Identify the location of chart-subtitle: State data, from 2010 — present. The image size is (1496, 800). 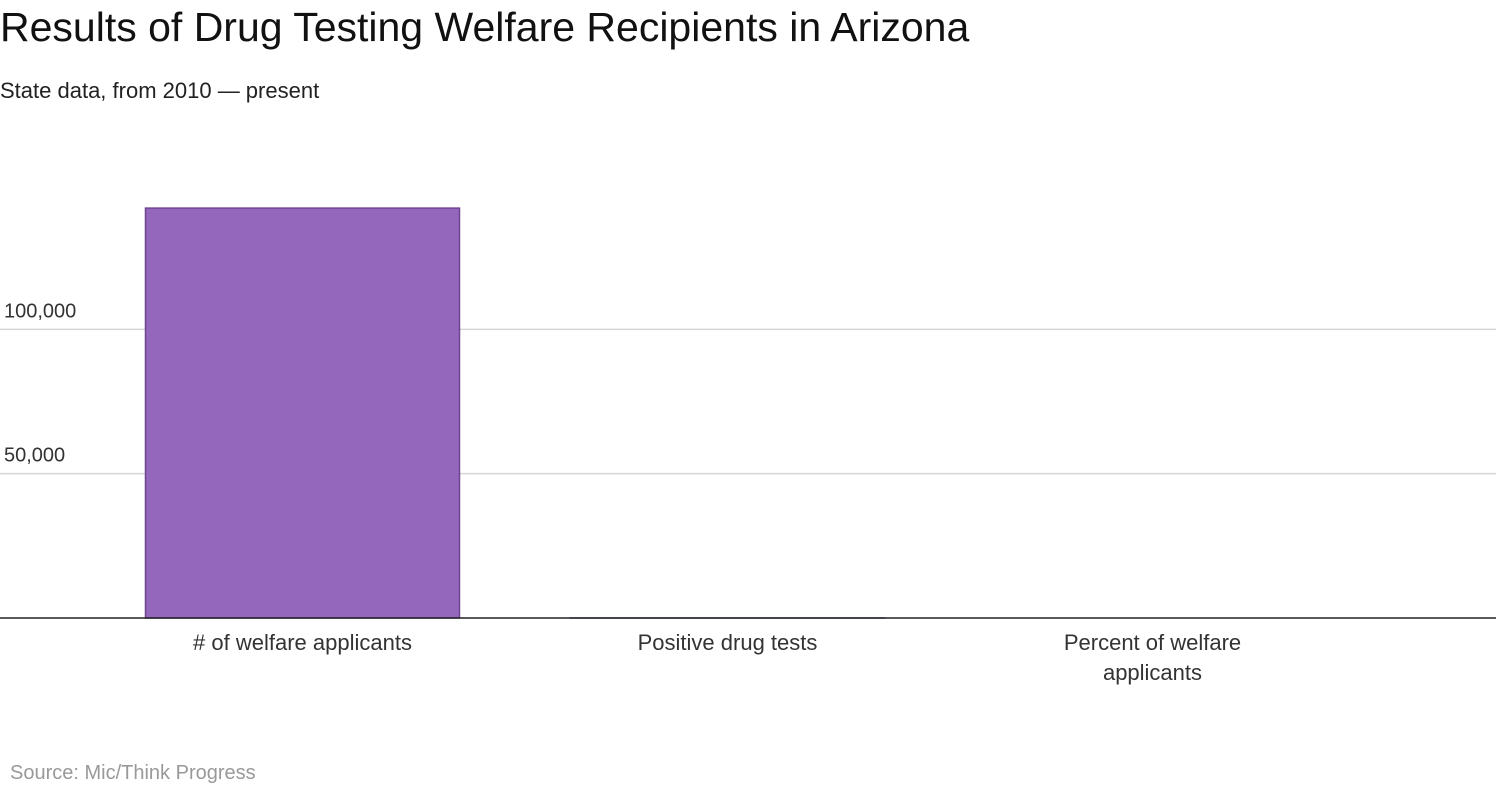
(160, 90).